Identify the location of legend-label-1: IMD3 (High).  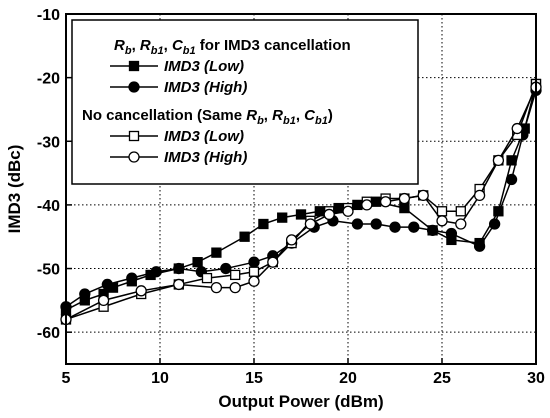
(205, 87).